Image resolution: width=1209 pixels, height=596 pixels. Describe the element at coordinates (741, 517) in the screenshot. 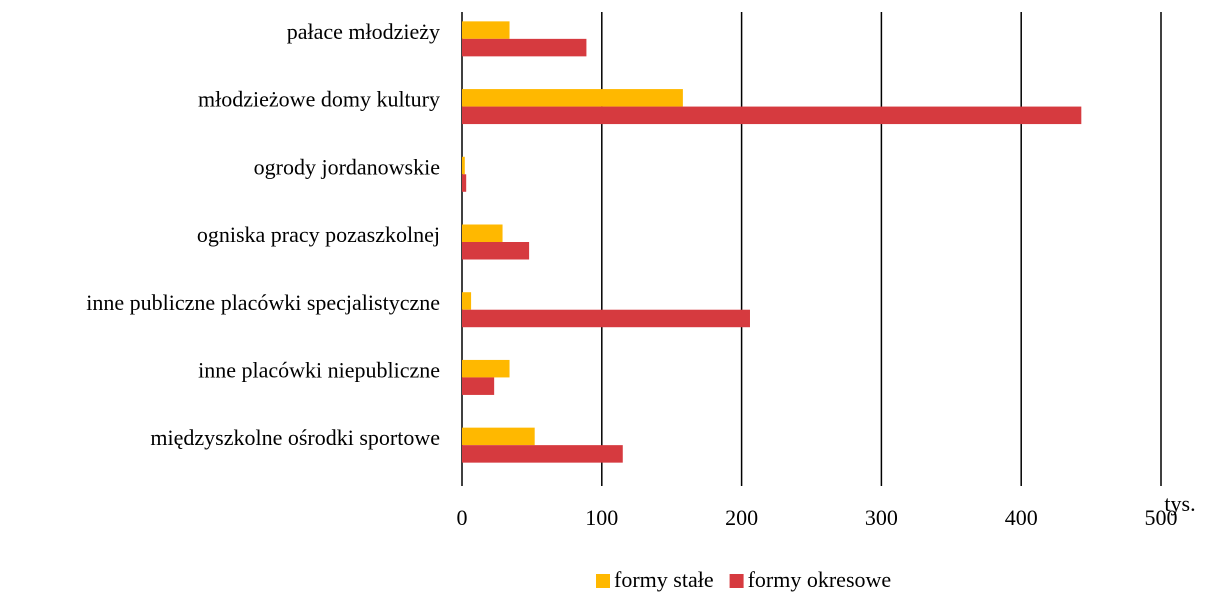

I see `x-tick-label: 200` at that location.